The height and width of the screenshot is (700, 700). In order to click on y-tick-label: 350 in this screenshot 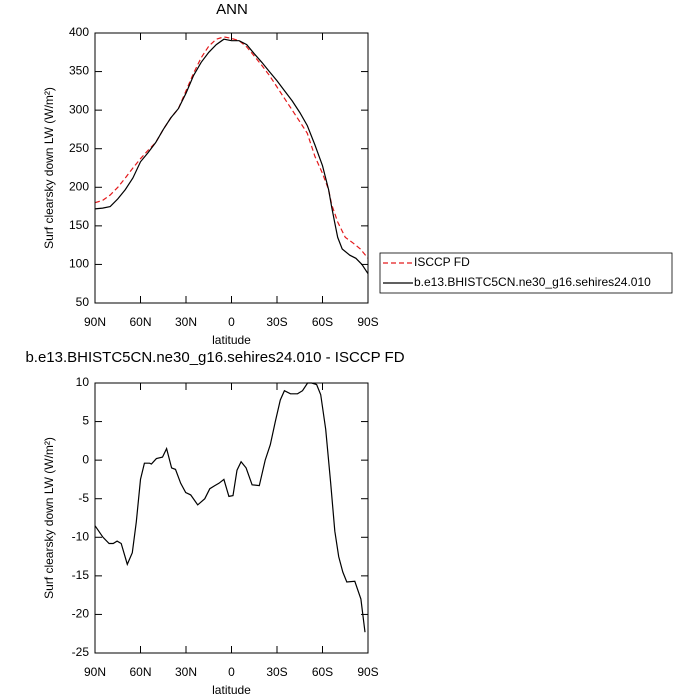, I will do `click(79, 71)`.